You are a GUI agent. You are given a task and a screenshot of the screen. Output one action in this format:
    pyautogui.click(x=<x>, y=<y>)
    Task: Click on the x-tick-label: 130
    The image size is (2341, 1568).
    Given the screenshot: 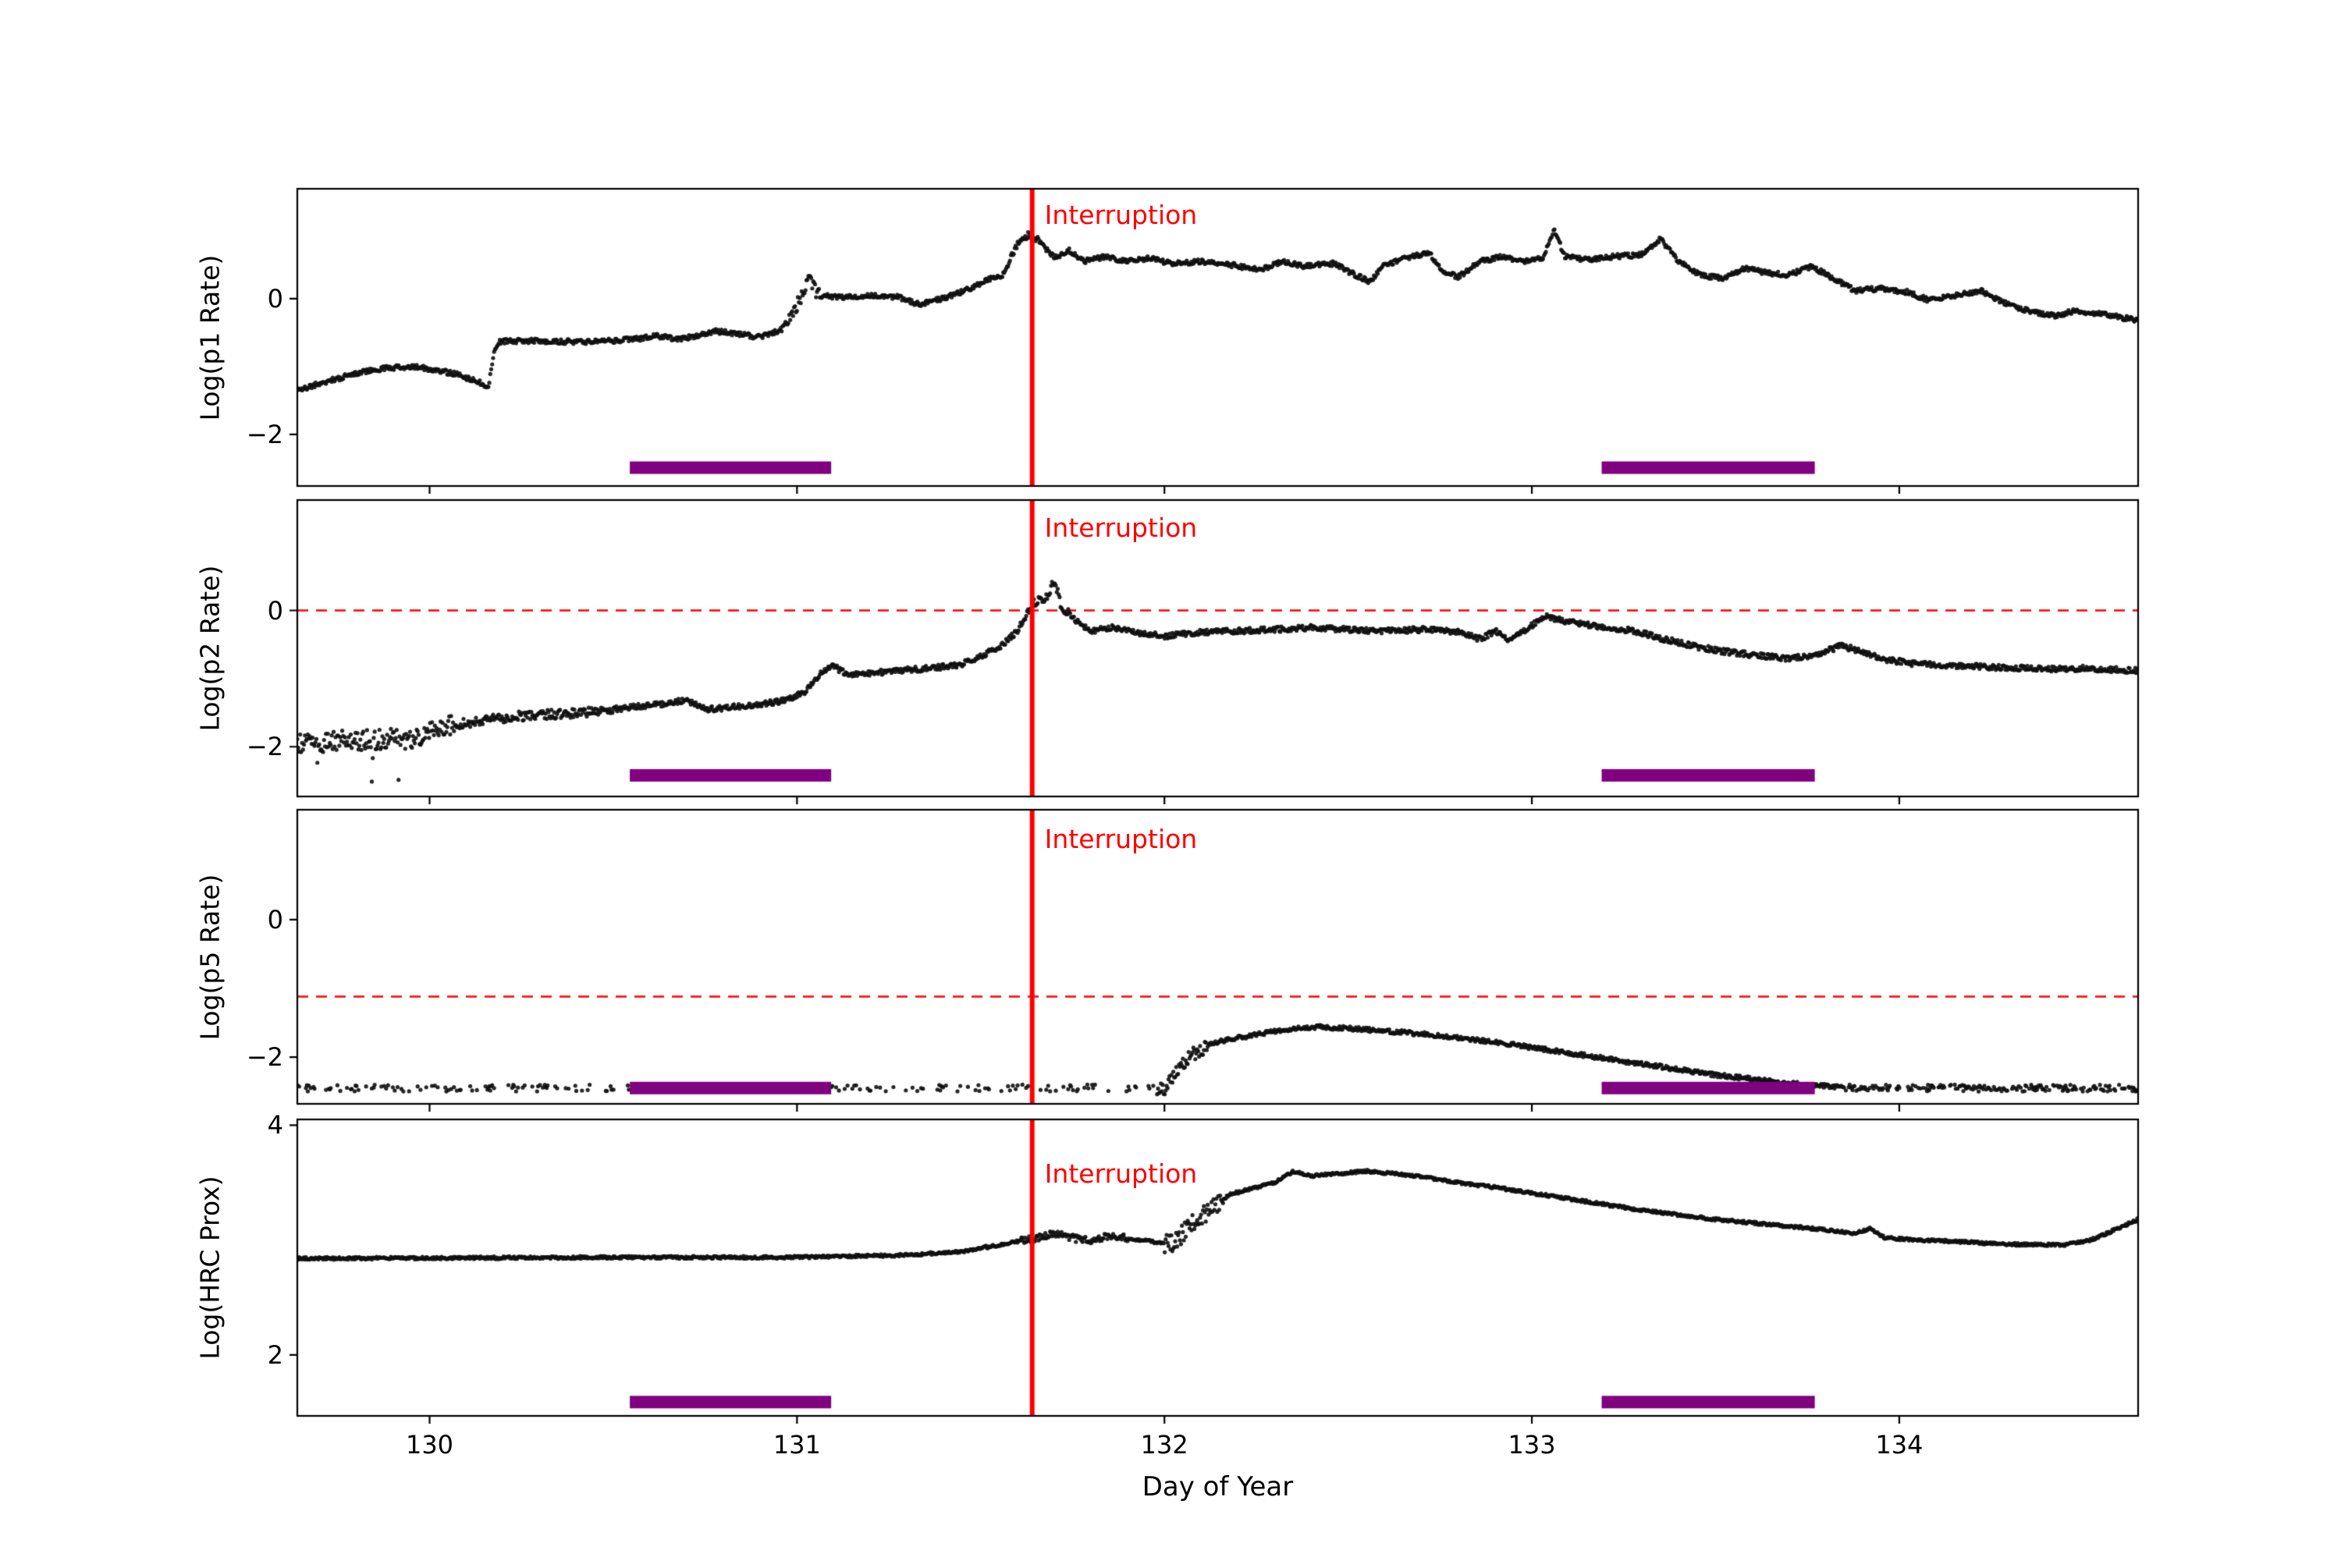 What is the action you would take?
    pyautogui.click(x=429, y=1445)
    